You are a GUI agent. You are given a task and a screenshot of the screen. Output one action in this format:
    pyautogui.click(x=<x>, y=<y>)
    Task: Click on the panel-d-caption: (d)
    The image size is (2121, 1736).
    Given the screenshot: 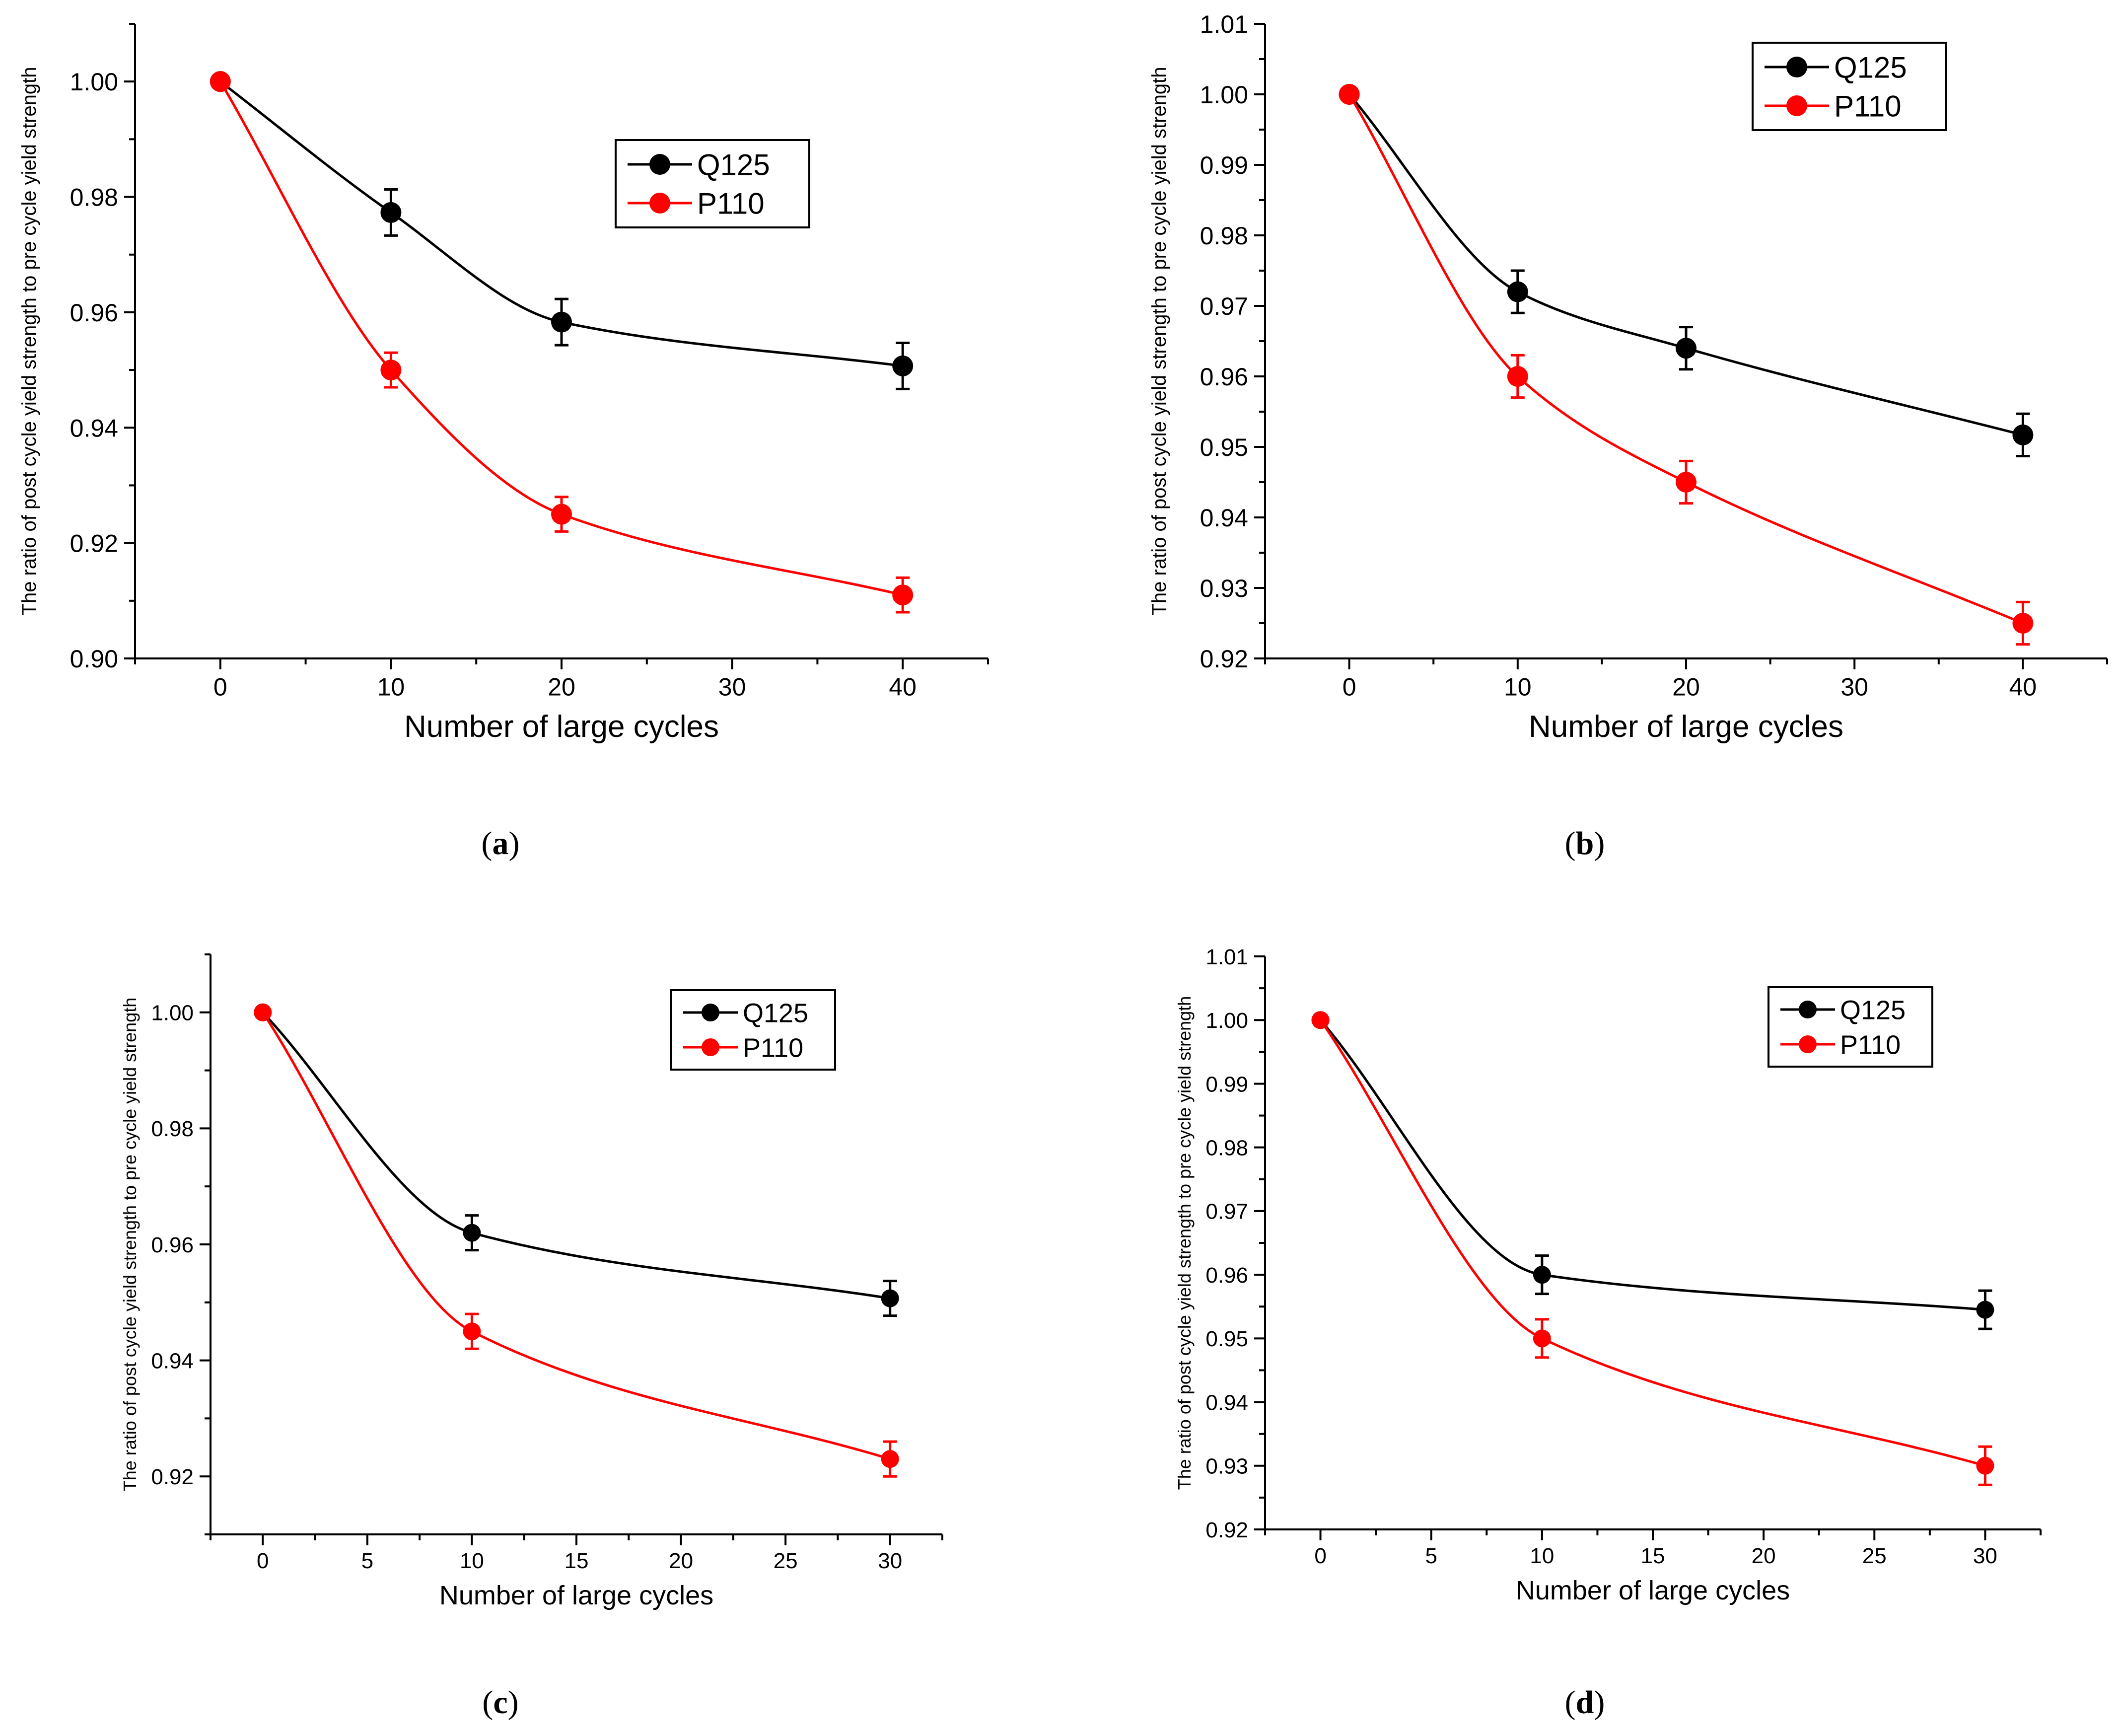 What is the action you would take?
    pyautogui.click(x=1585, y=1703)
    